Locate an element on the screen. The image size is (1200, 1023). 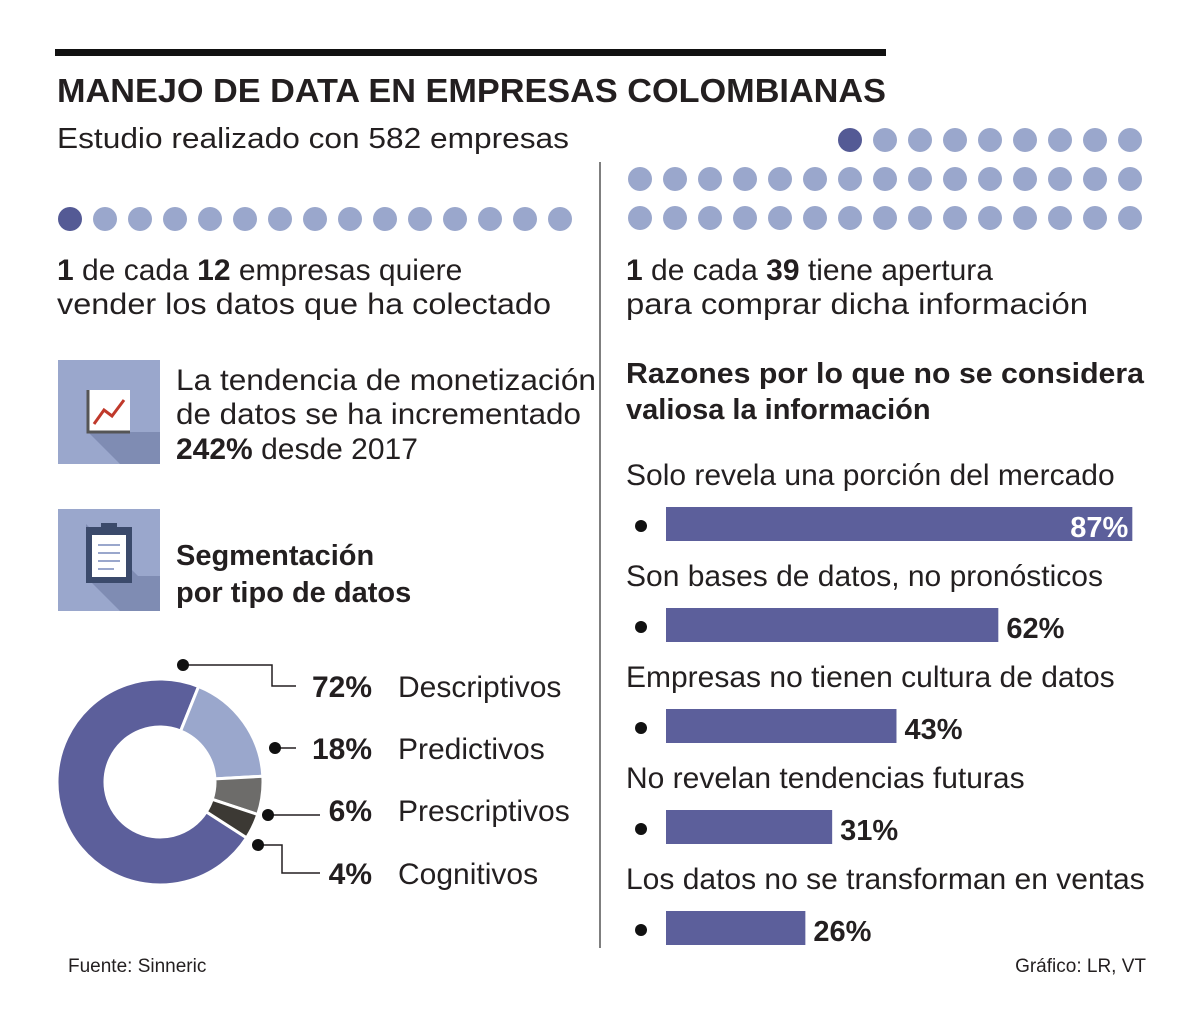
stat-text: para comprar dicha información is located at coordinates (857, 304).